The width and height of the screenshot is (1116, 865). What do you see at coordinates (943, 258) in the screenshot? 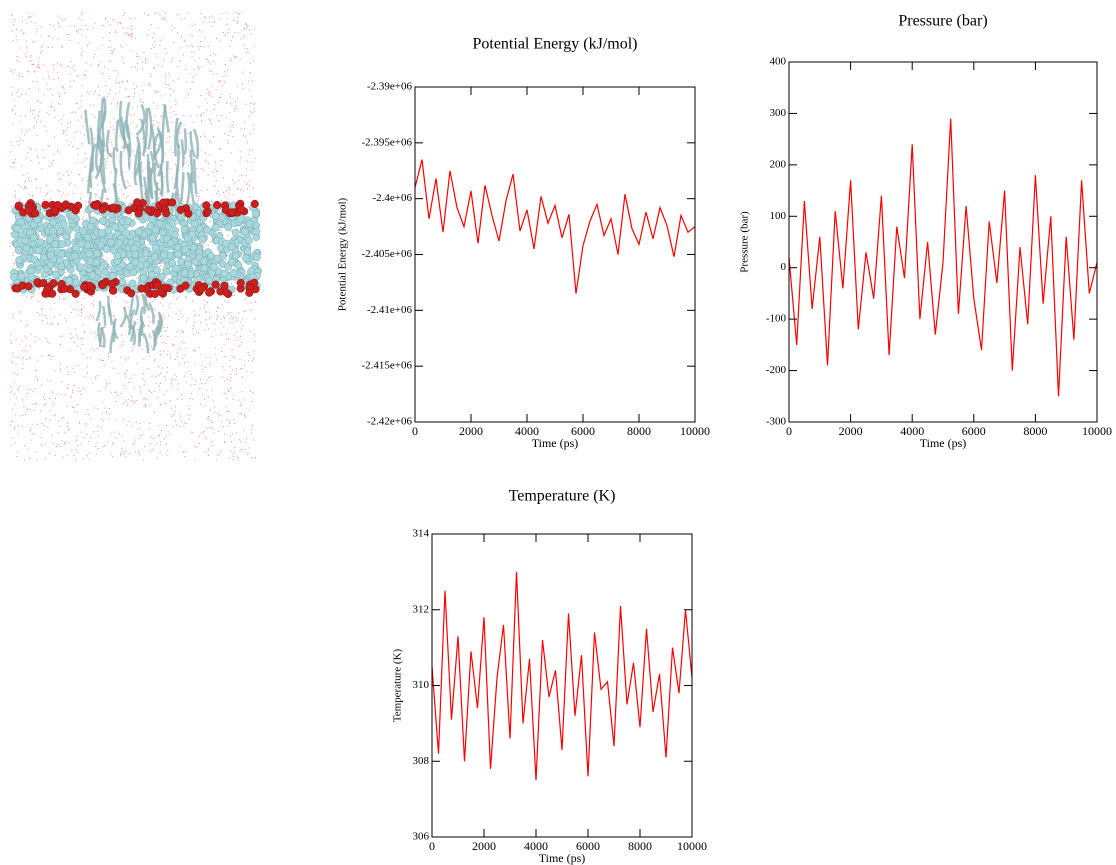
I see `data-line` at bounding box center [943, 258].